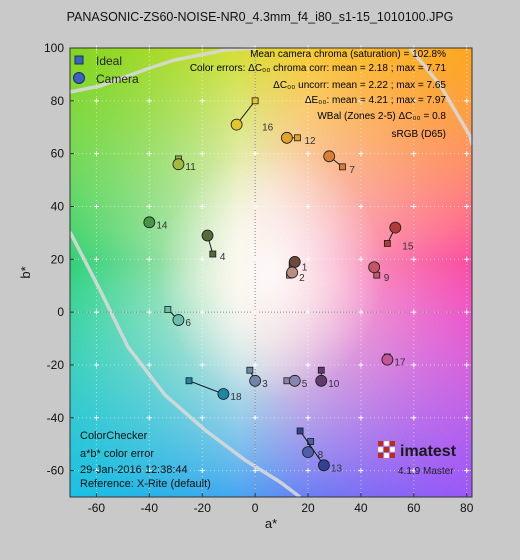  Describe the element at coordinates (387, 278) in the screenshot. I see `point-label-9: 9` at that location.